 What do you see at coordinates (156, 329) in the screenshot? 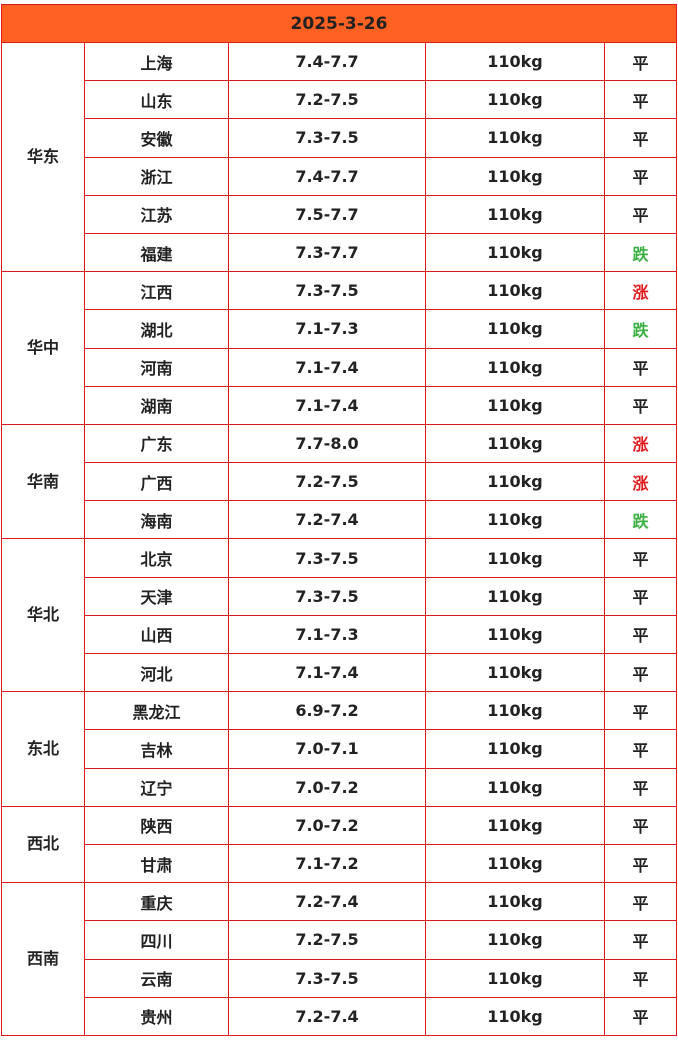
I see `province-cell: 湖北` at bounding box center [156, 329].